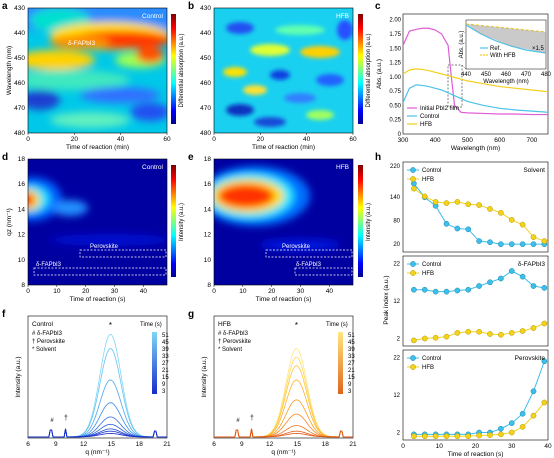  What do you see at coordinates (19, 8) in the screenshot?
I see `panel_a-ytick: 430` at bounding box center [19, 8].